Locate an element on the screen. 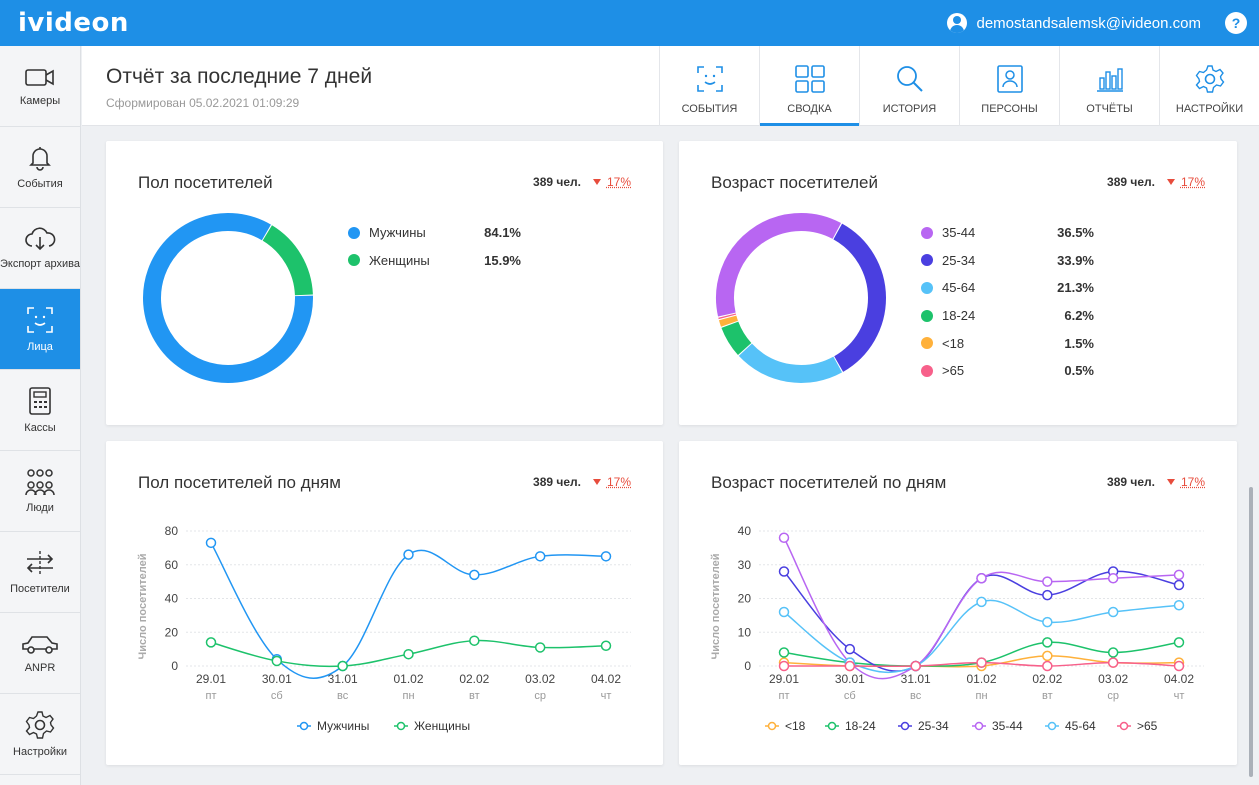  donut-slice-Женщины is located at coordinates (287, 260).